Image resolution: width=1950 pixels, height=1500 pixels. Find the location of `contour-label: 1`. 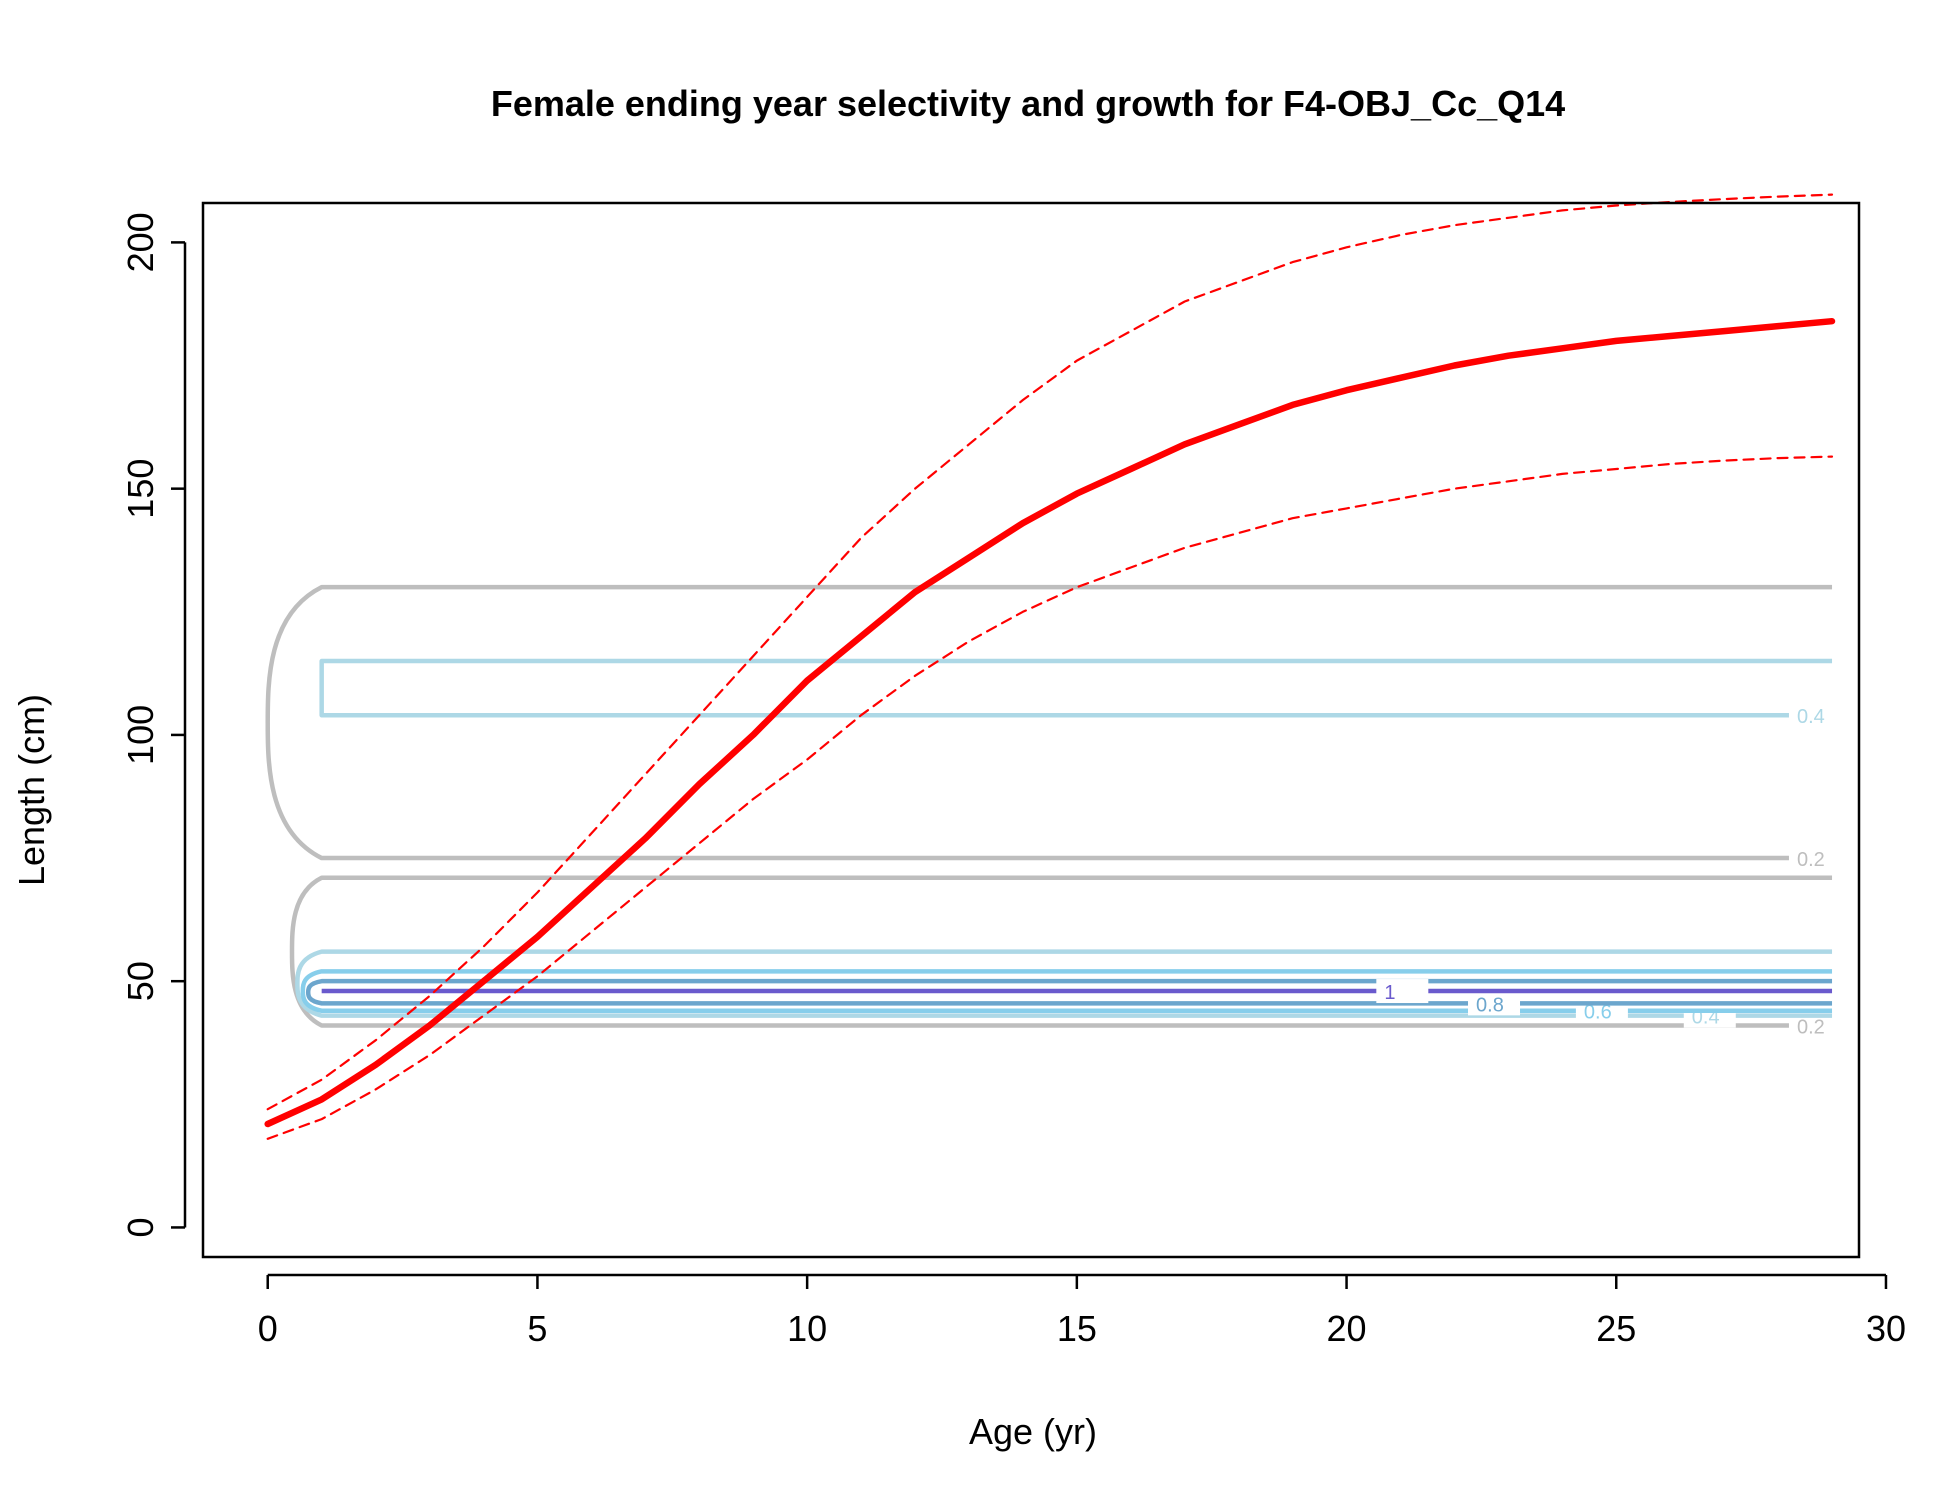

contour-label: 1 is located at coordinates (1389, 993).